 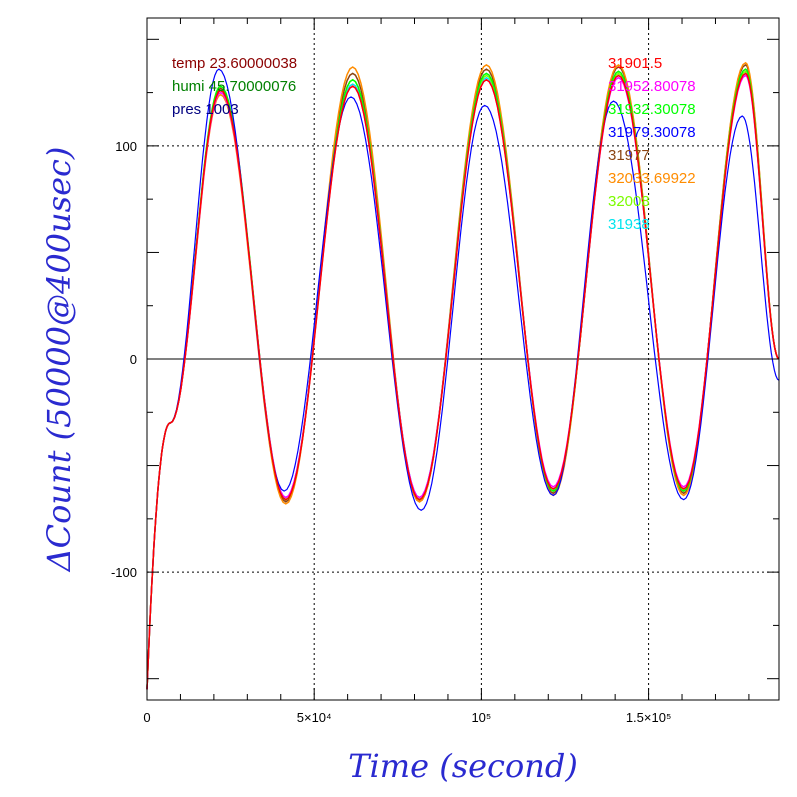 What do you see at coordinates (124, 572) in the screenshot?
I see `y-tick-label: -100` at bounding box center [124, 572].